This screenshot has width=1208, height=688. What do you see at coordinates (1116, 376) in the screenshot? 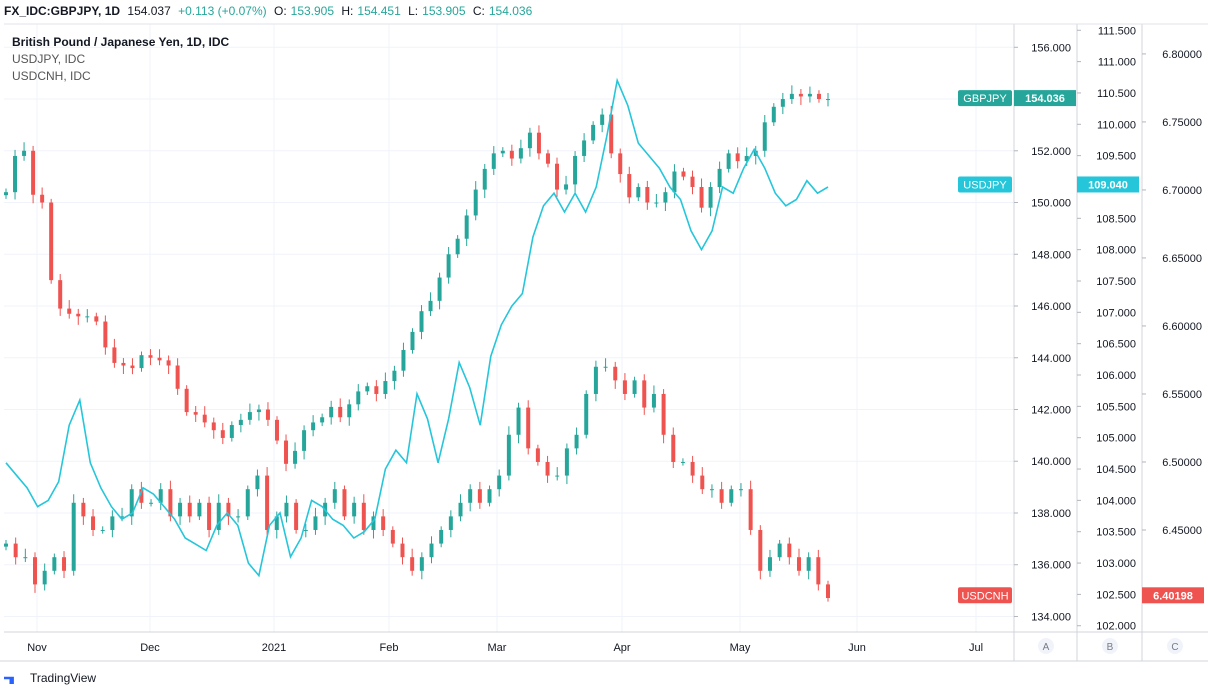
I see `axis-tick-label: 106.000` at bounding box center [1116, 376].